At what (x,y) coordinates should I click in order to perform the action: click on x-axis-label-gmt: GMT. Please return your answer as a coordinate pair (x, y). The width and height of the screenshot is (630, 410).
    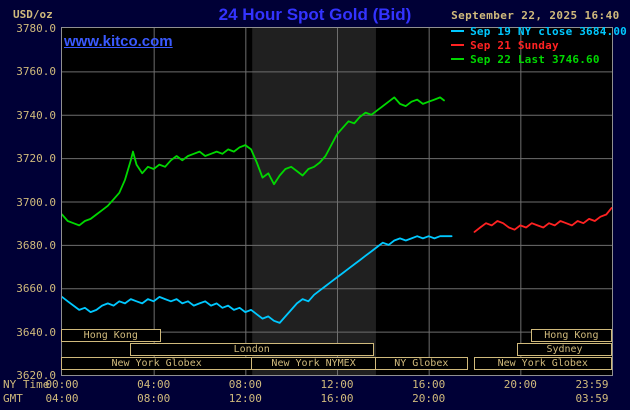
    Looking at the image, I should click on (13, 398).